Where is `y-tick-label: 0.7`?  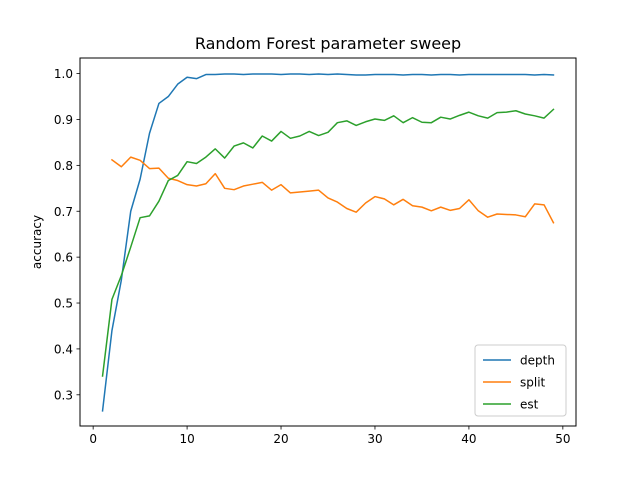
y-tick-label: 0.7 is located at coordinates (63, 212).